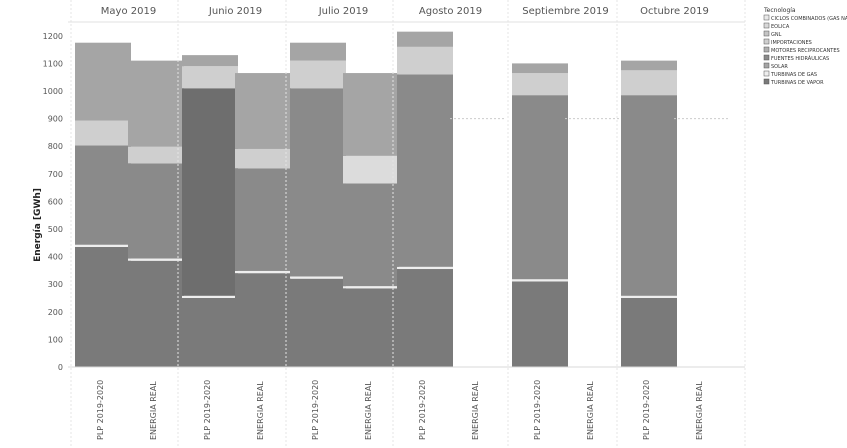 This screenshot has height=448, width=847. What do you see at coordinates (797, 83) in the screenshot?
I see `legend-label: TURBINAS DE VAPOR` at bounding box center [797, 83].